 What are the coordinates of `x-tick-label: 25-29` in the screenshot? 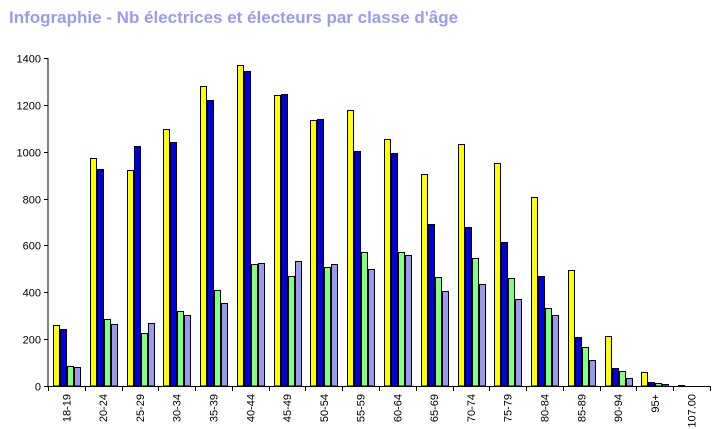 It's located at (141, 408).